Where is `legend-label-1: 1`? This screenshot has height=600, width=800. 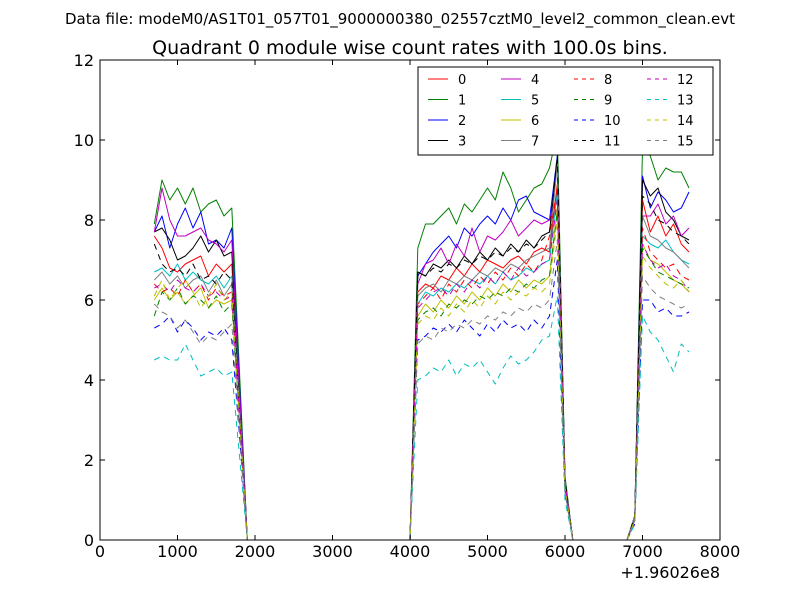
legend-label-1: 1 is located at coordinates (462, 101).